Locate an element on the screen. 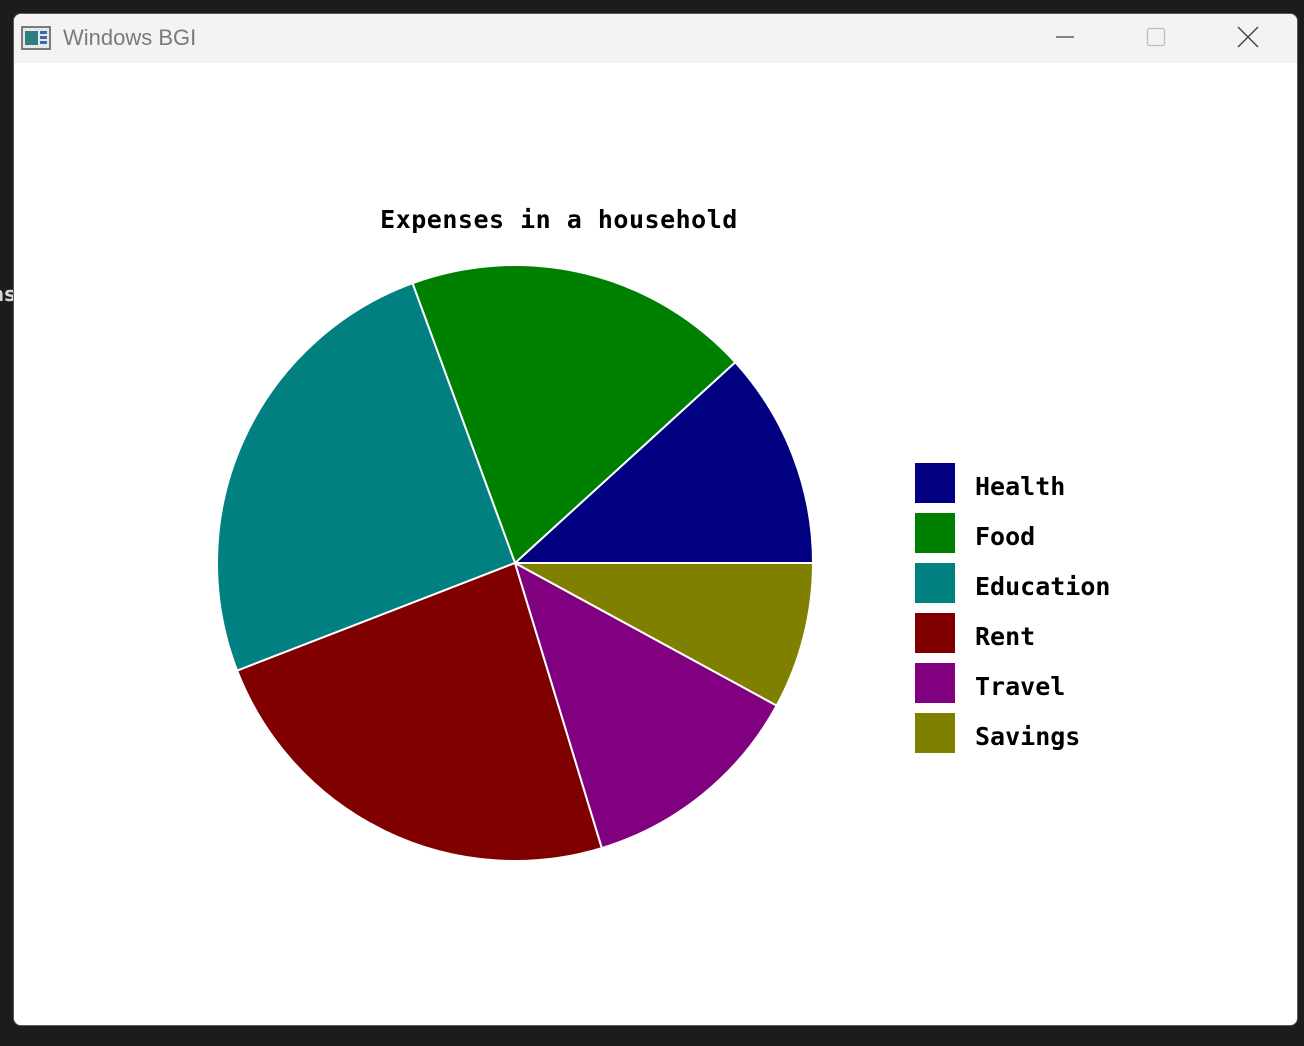 This screenshot has width=1304, height=1046. window-title: Windows BGI is located at coordinates (130, 37).